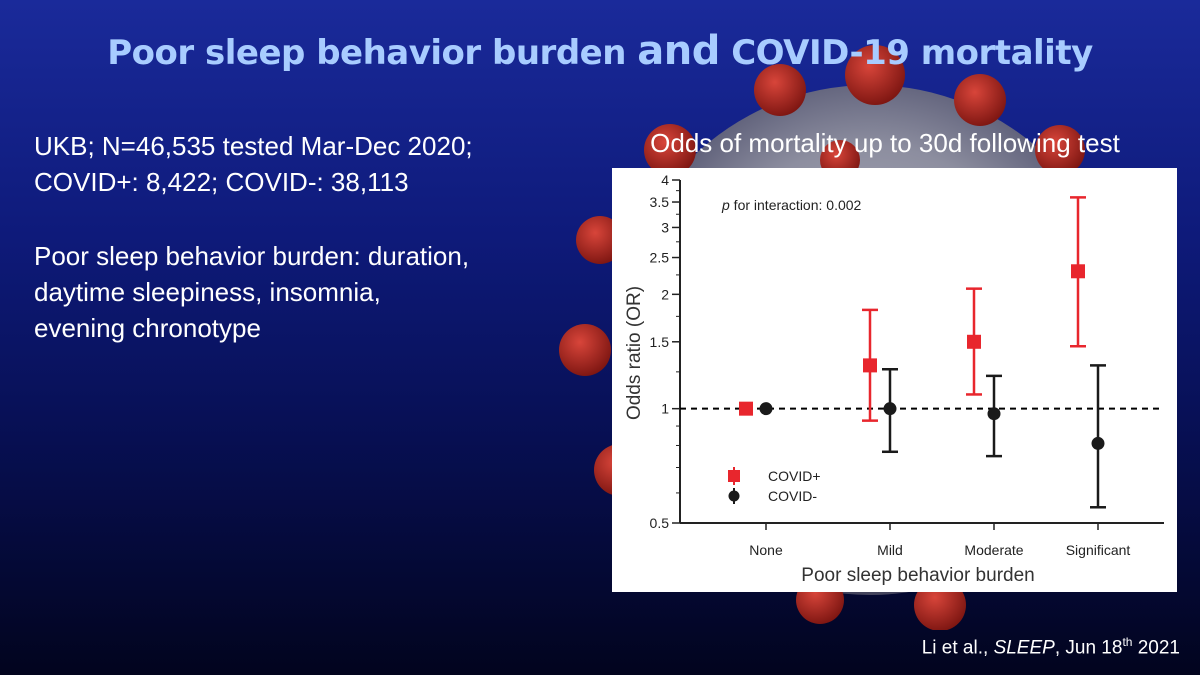 This screenshot has width=1200, height=675. Describe the element at coordinates (1024, 647) in the screenshot. I see `citation-journal: SLEEP` at that location.